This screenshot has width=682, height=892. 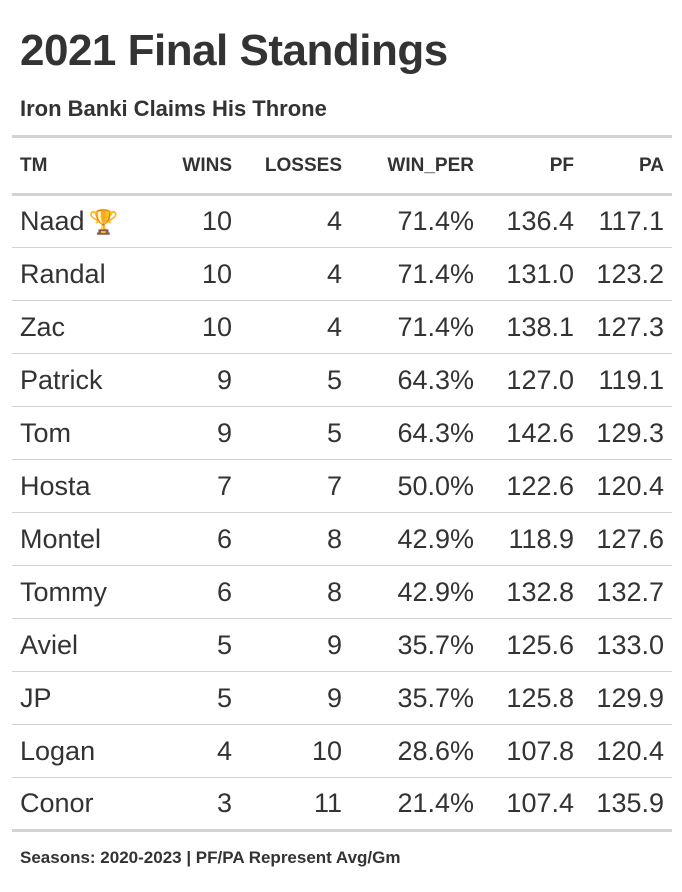 I want to click on team-name-cell: Zac, so click(x=78, y=327).